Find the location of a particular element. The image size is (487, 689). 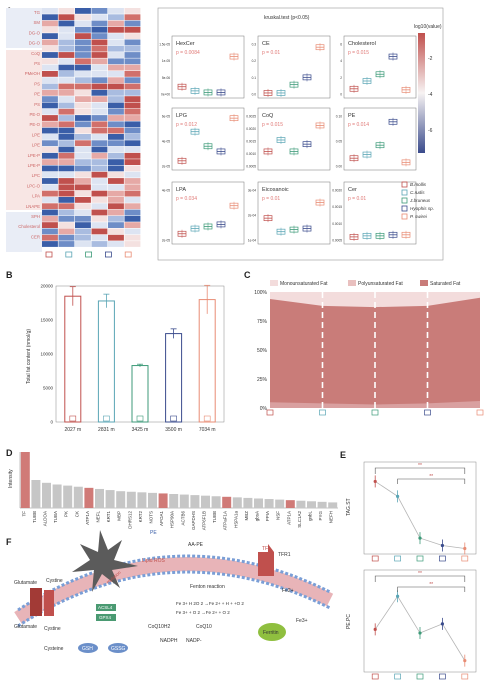

boxplot-ytick: 0.2 is located at coordinates (254, 61).